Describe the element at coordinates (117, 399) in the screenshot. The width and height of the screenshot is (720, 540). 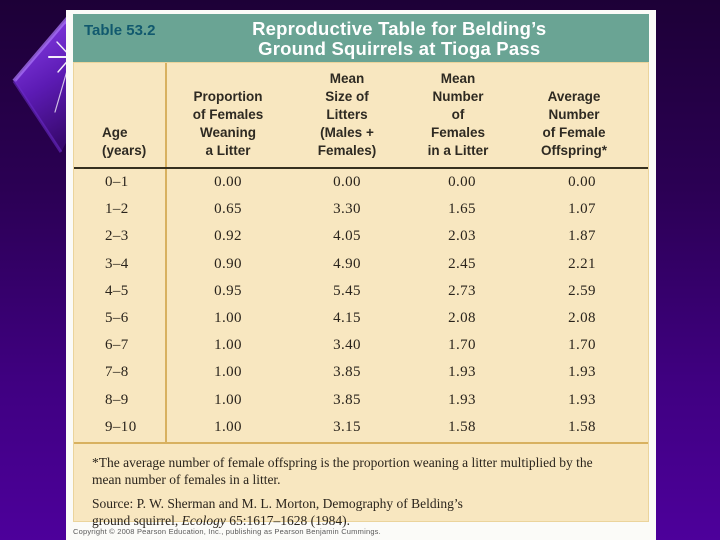
I see `cell-age: 8–9` at that location.